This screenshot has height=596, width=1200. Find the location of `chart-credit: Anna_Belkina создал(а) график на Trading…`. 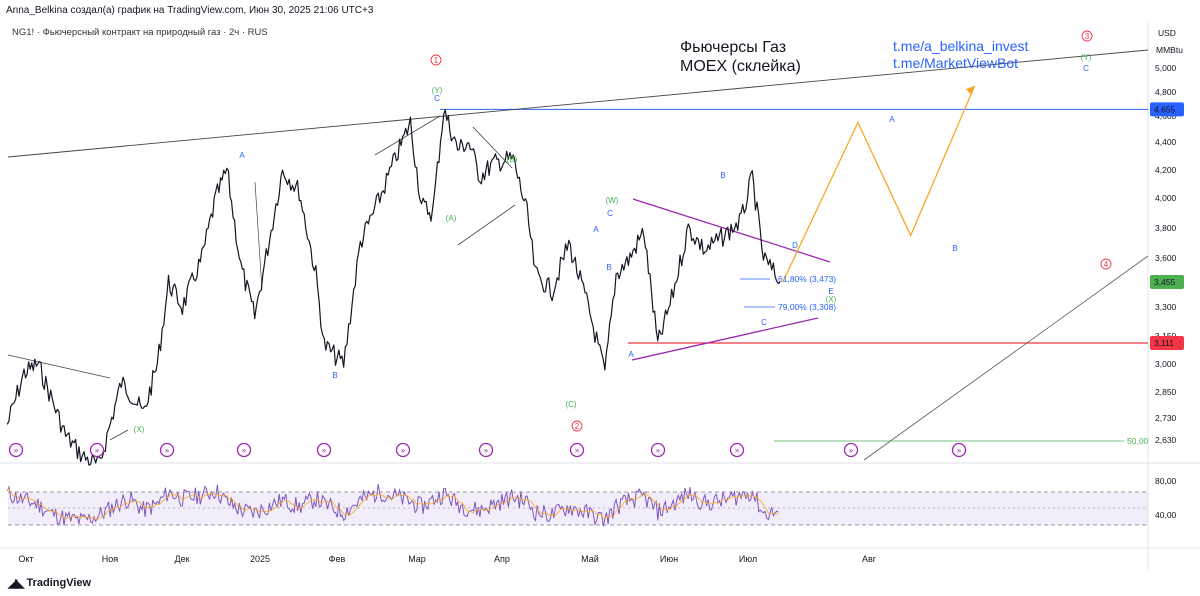

chart-credit: Anna_Belkina создал(а) график на Trading… is located at coordinates (190, 10).